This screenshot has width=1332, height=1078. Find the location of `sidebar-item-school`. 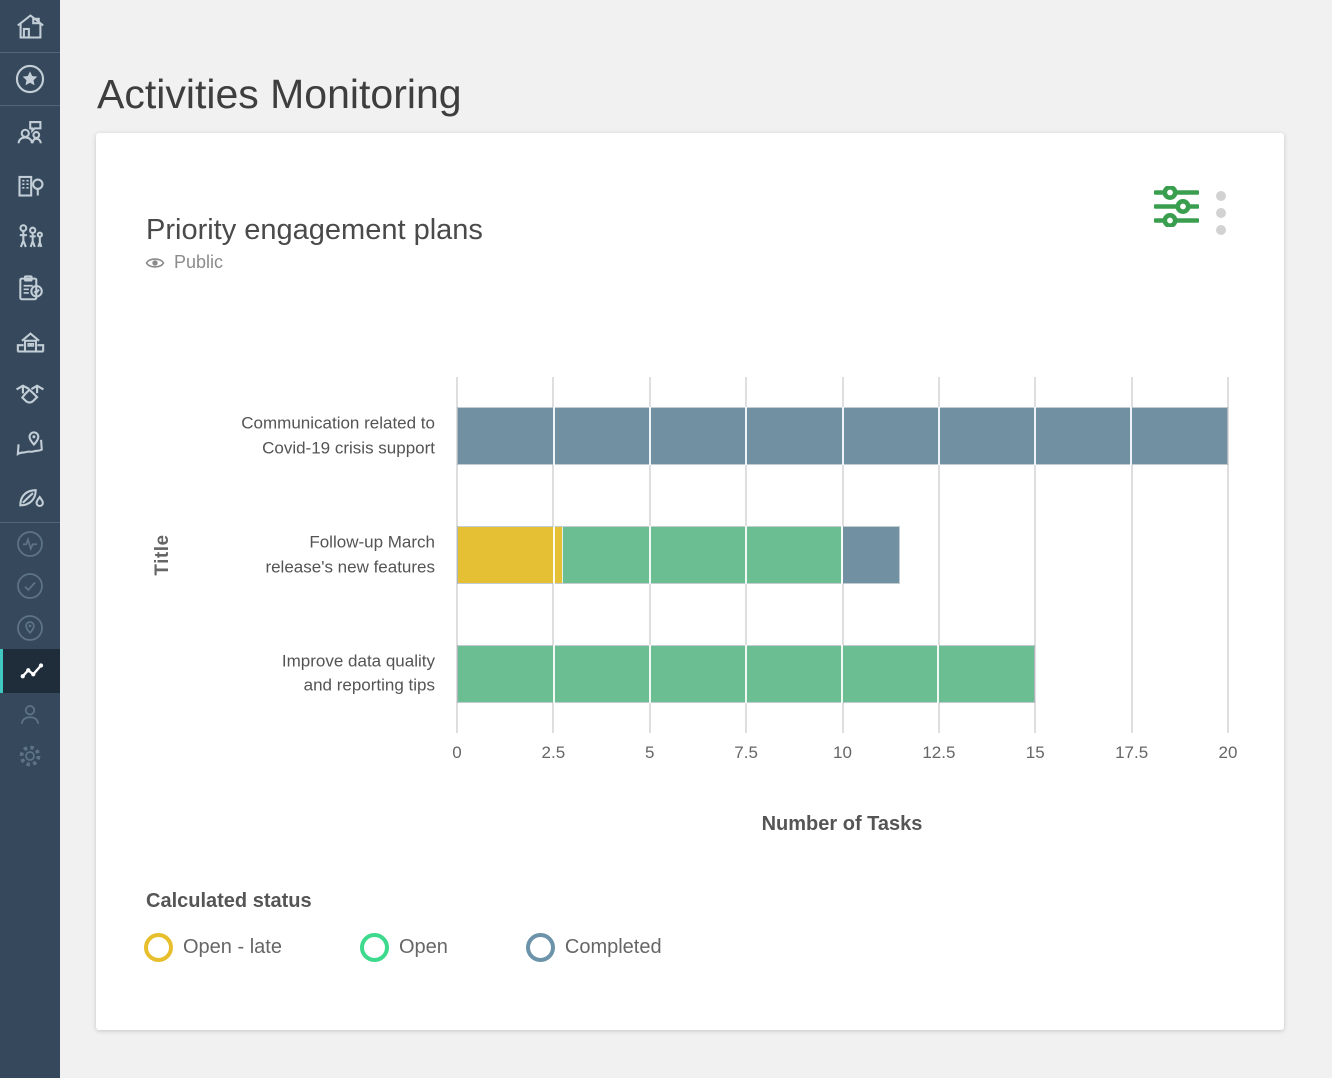

sidebar-item-school is located at coordinates (30, 340).